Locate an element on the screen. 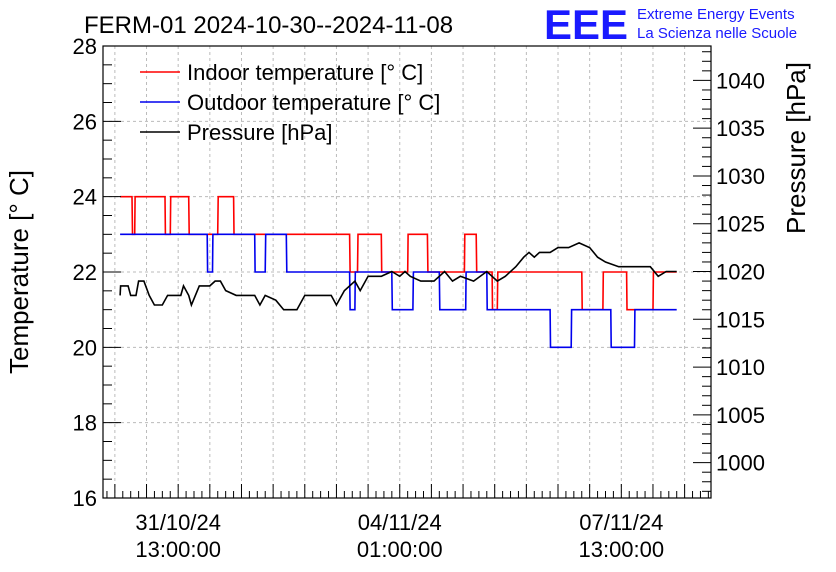 The image size is (836, 572). left-tick-label: 28 is located at coordinates (85, 46).